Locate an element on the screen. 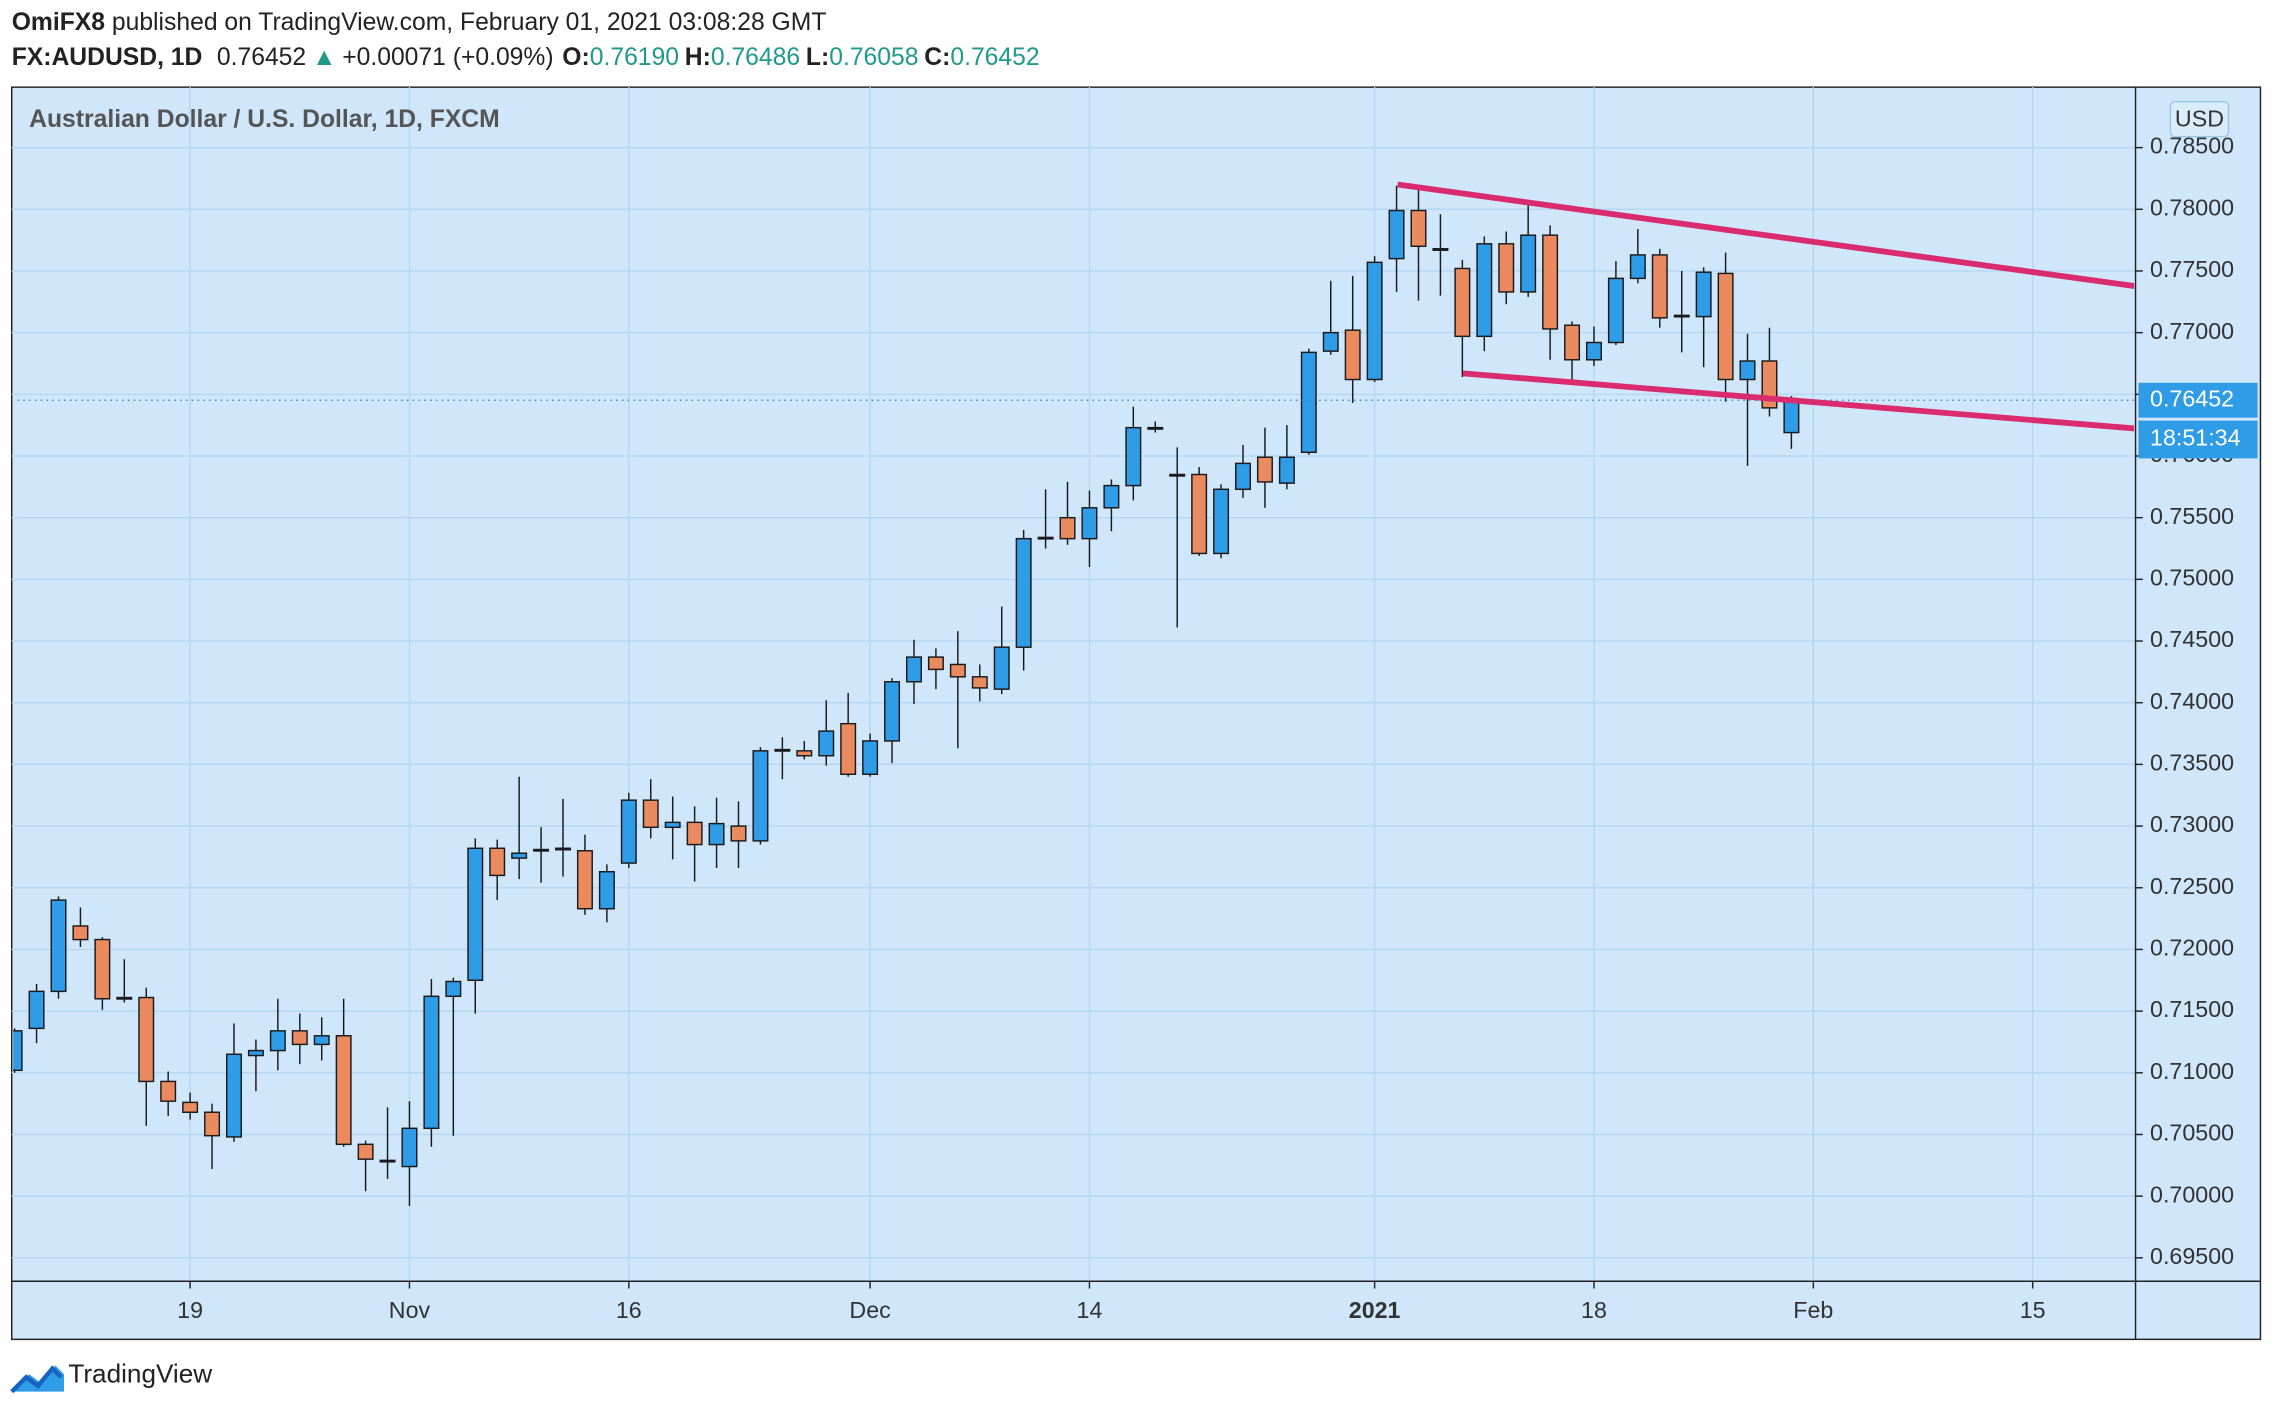 This screenshot has width=2278, height=1412. y-tick-label: 0.77500 is located at coordinates (2192, 269).